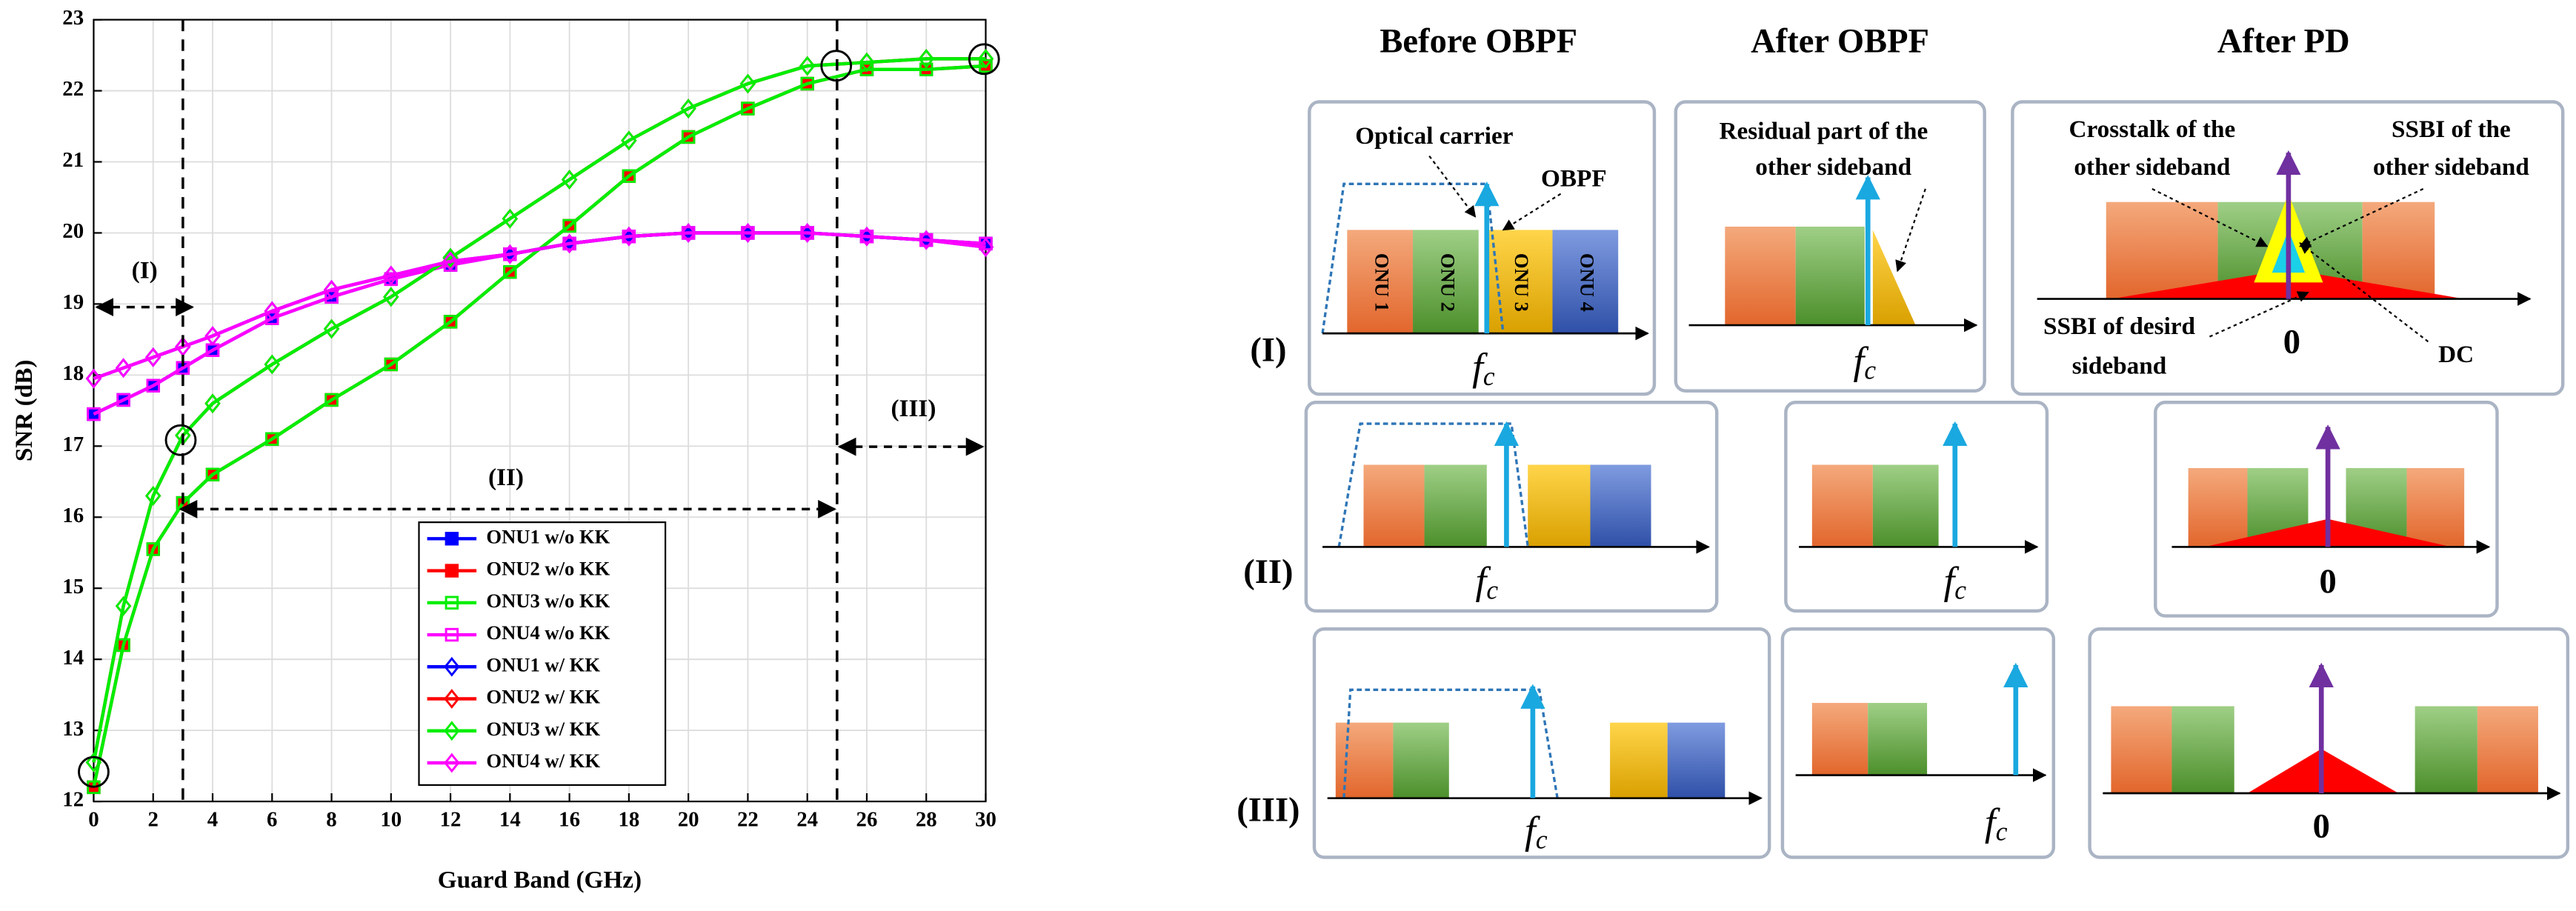 The width and height of the screenshot is (2576, 911). What do you see at coordinates (73, 586) in the screenshot?
I see `y-tick-label: 15` at bounding box center [73, 586].